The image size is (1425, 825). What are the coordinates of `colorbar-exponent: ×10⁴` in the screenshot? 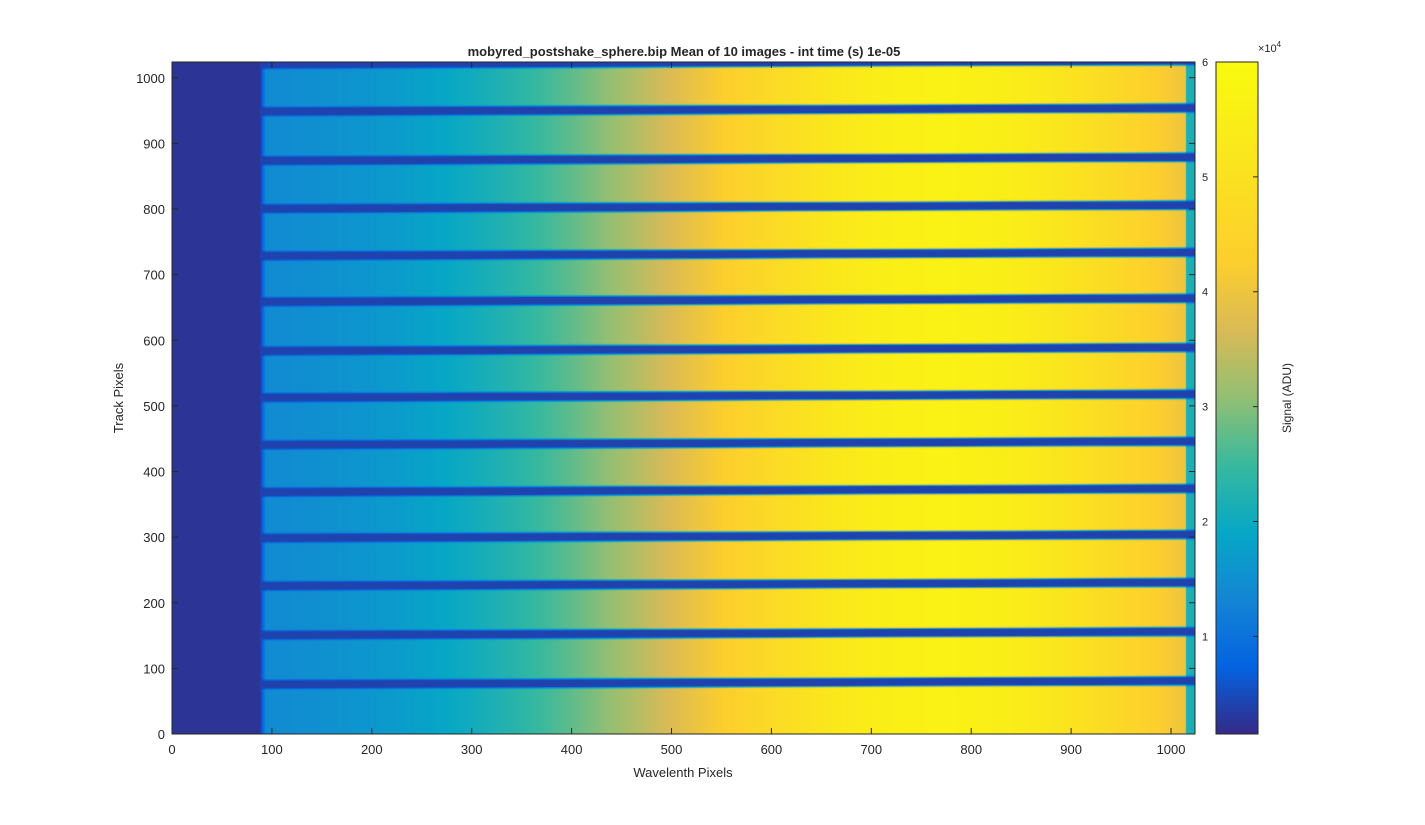 It's located at (1270, 47).